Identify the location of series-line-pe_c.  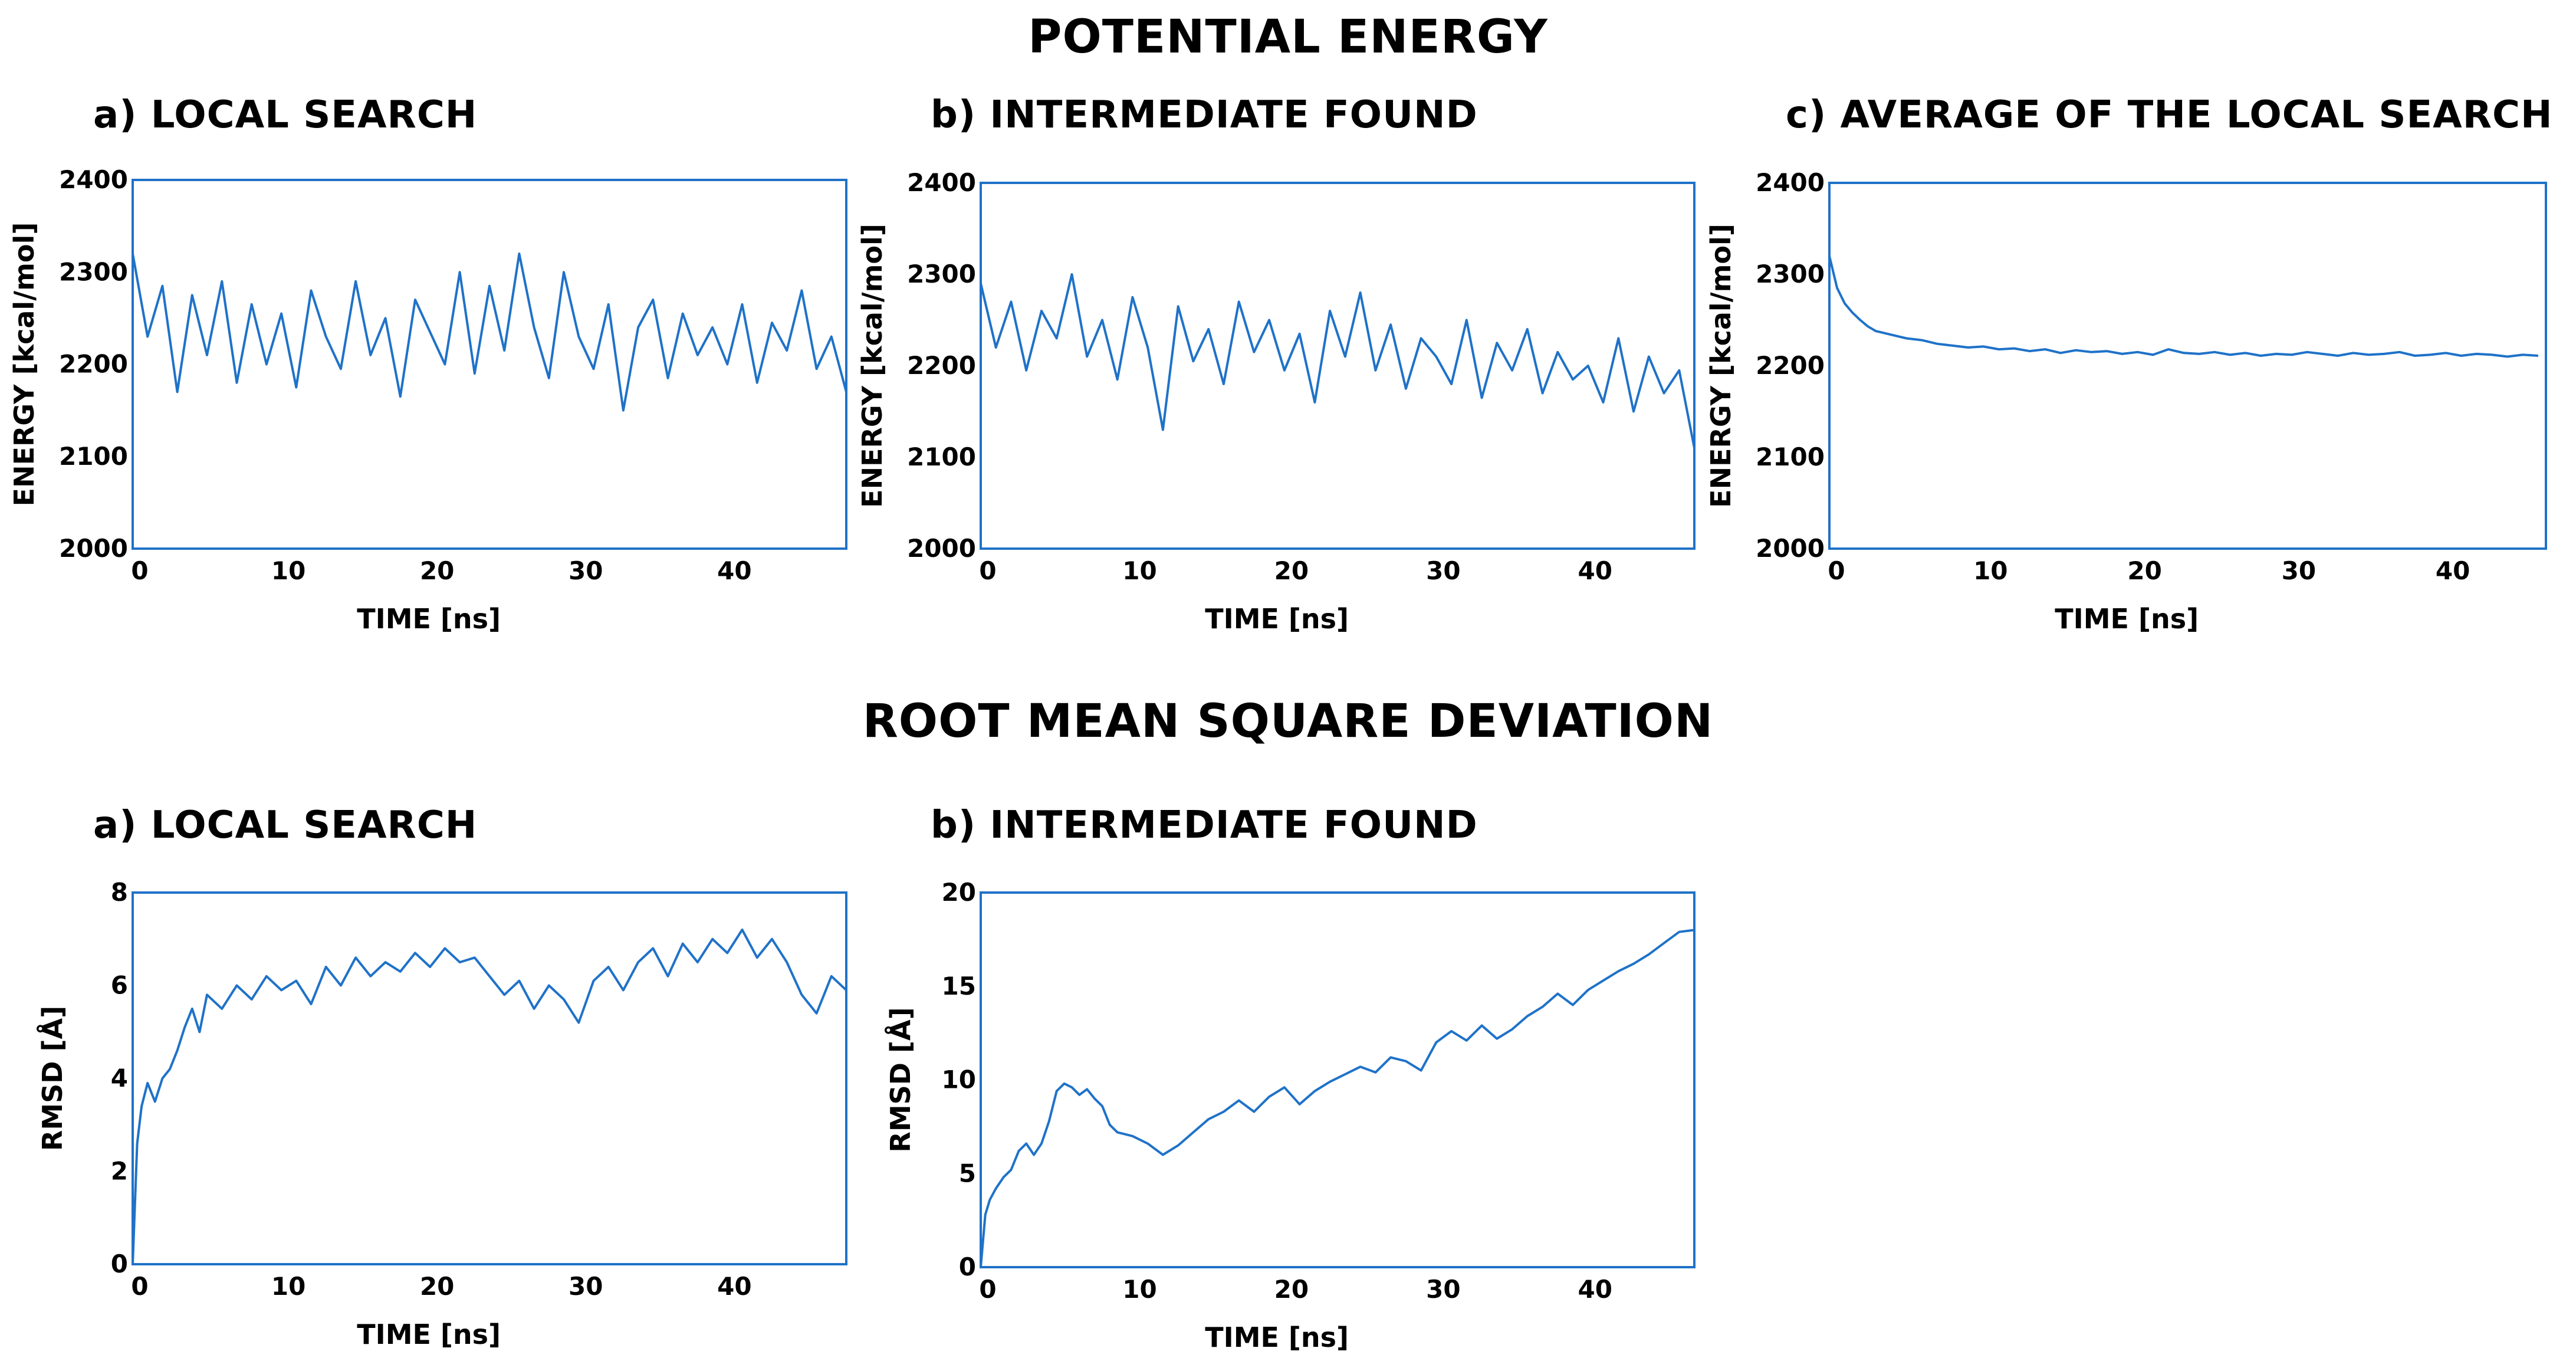
(2183, 306).